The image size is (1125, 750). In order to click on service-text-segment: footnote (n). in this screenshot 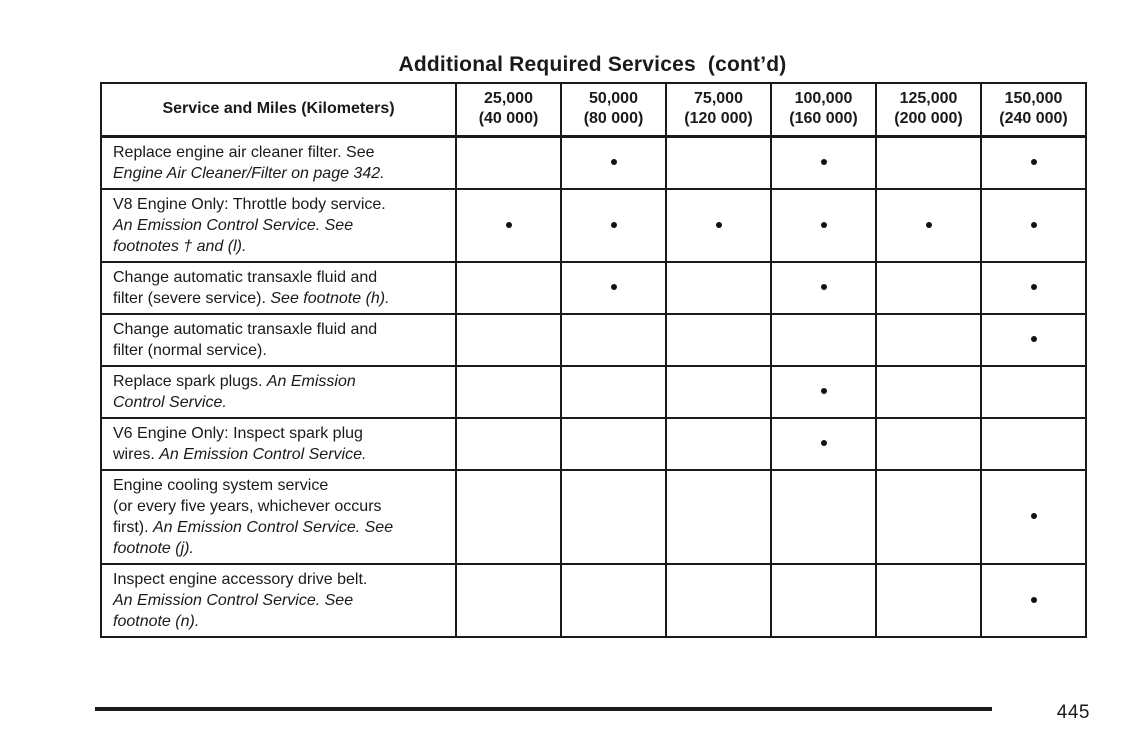, I will do `click(156, 621)`.